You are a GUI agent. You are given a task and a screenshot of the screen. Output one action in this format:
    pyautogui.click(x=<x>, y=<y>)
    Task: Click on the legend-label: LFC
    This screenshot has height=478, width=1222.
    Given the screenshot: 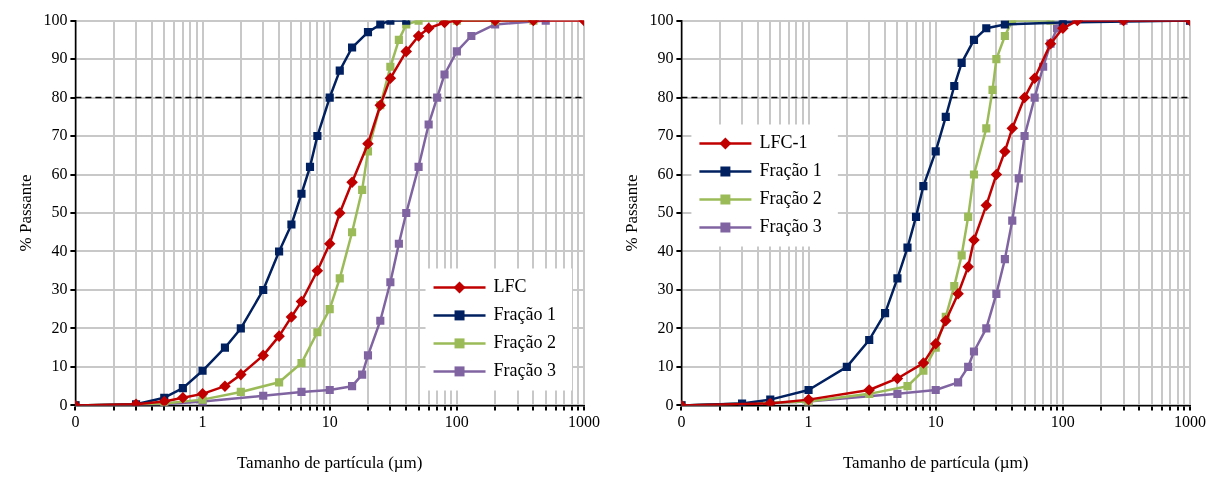 What is the action you would take?
    pyautogui.click(x=510, y=286)
    